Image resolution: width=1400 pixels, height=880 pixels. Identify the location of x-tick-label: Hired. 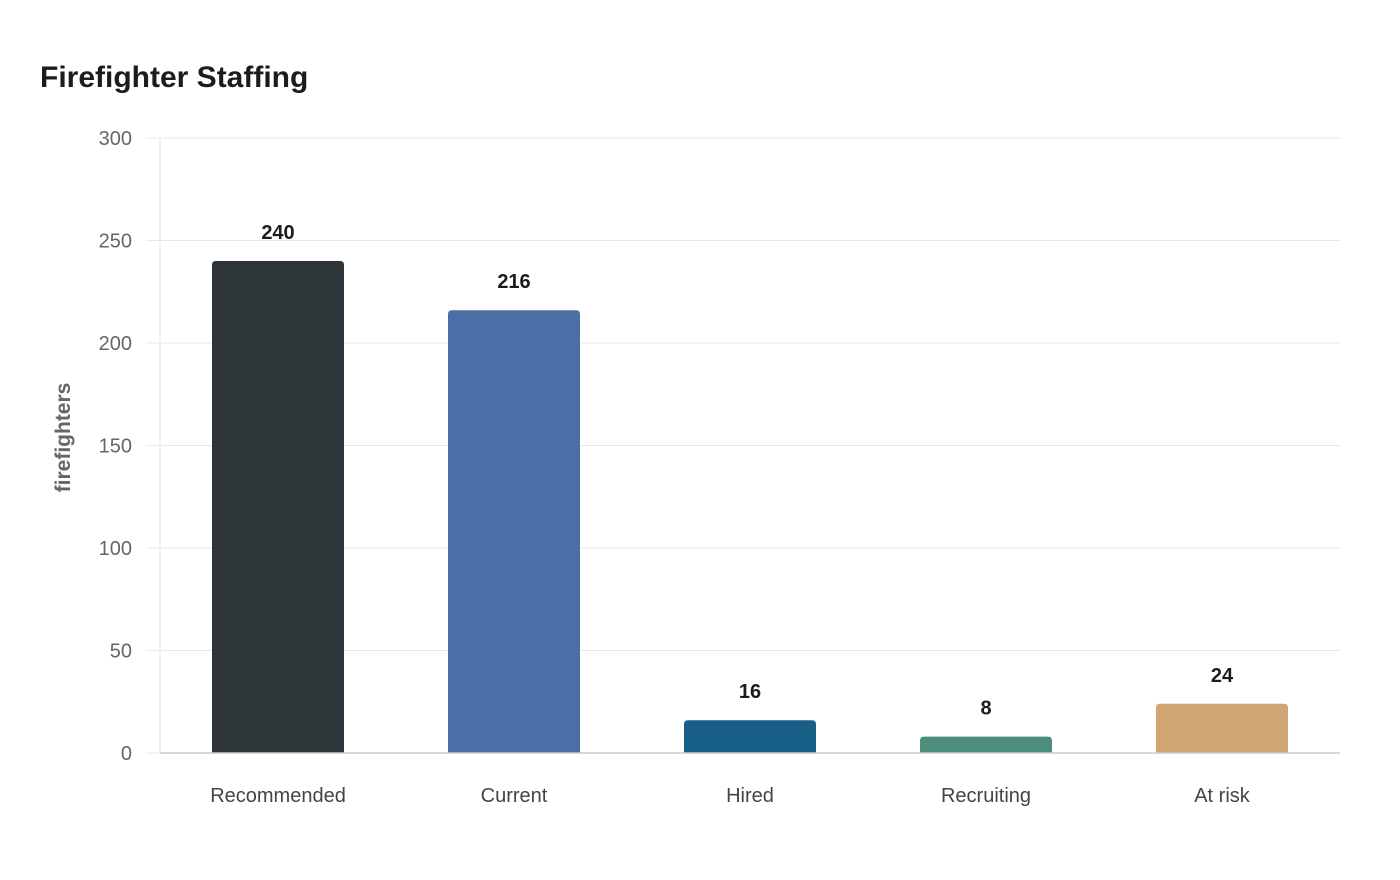
(750, 796).